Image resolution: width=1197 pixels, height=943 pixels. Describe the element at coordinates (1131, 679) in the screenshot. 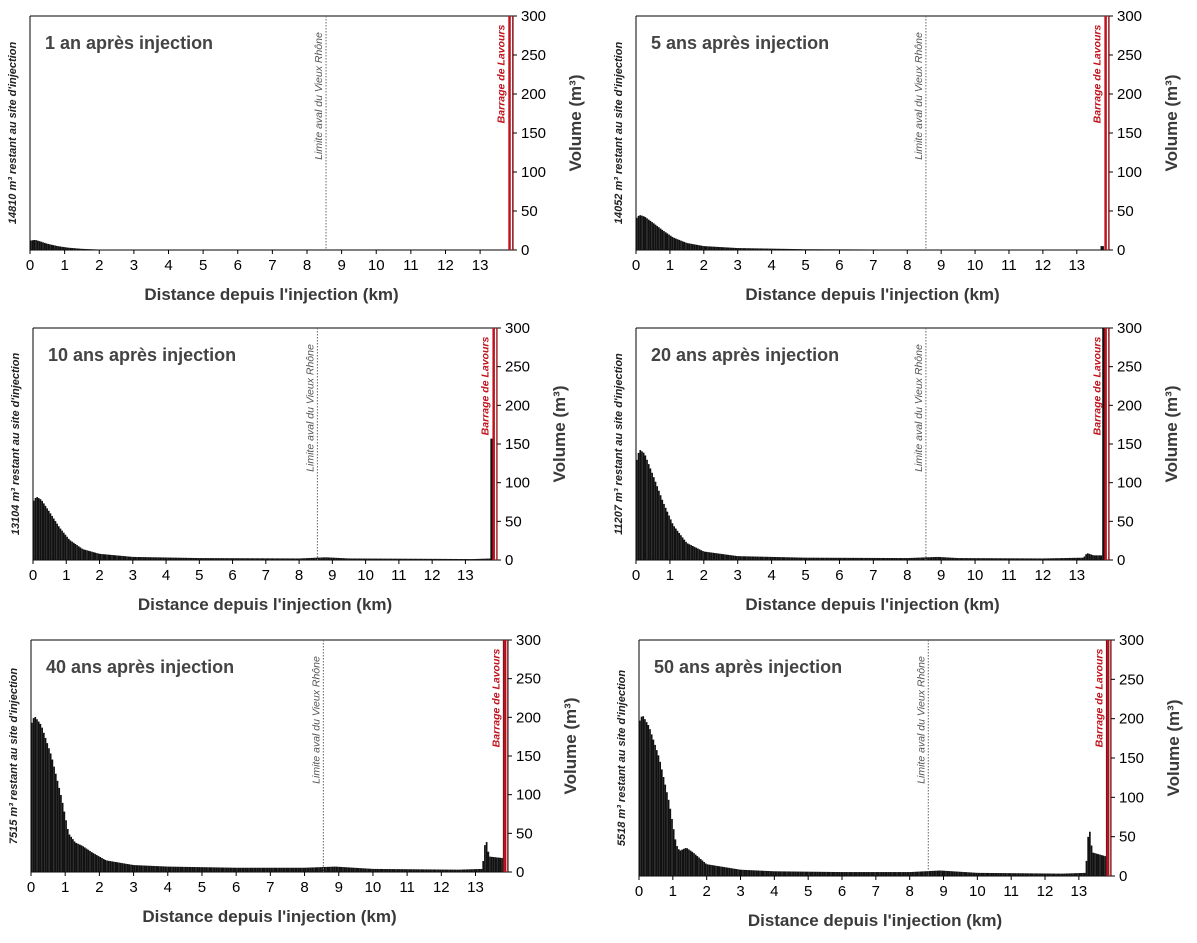

I see `y-tick-label: 250` at that location.